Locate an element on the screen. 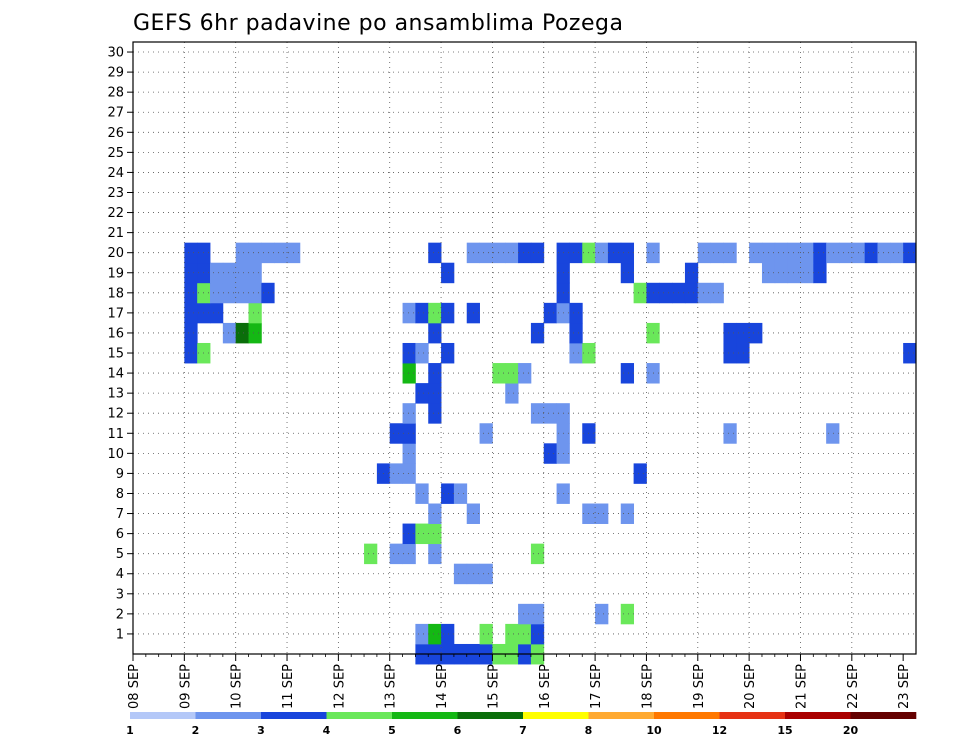  x-tick-label: 17 SEP is located at coordinates (596, 686).